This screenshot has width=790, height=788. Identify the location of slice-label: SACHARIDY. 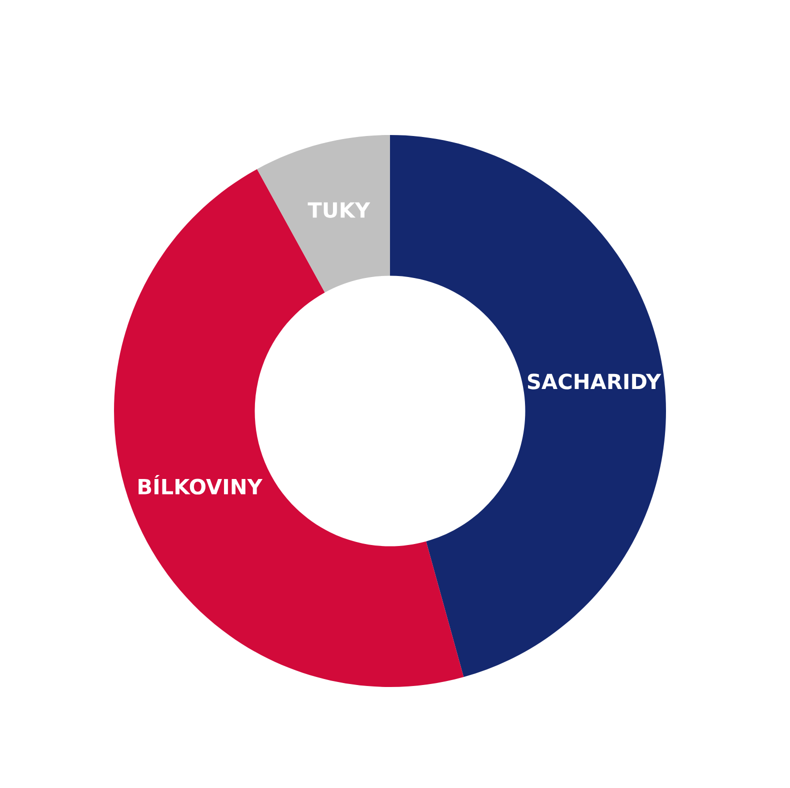
(595, 382).